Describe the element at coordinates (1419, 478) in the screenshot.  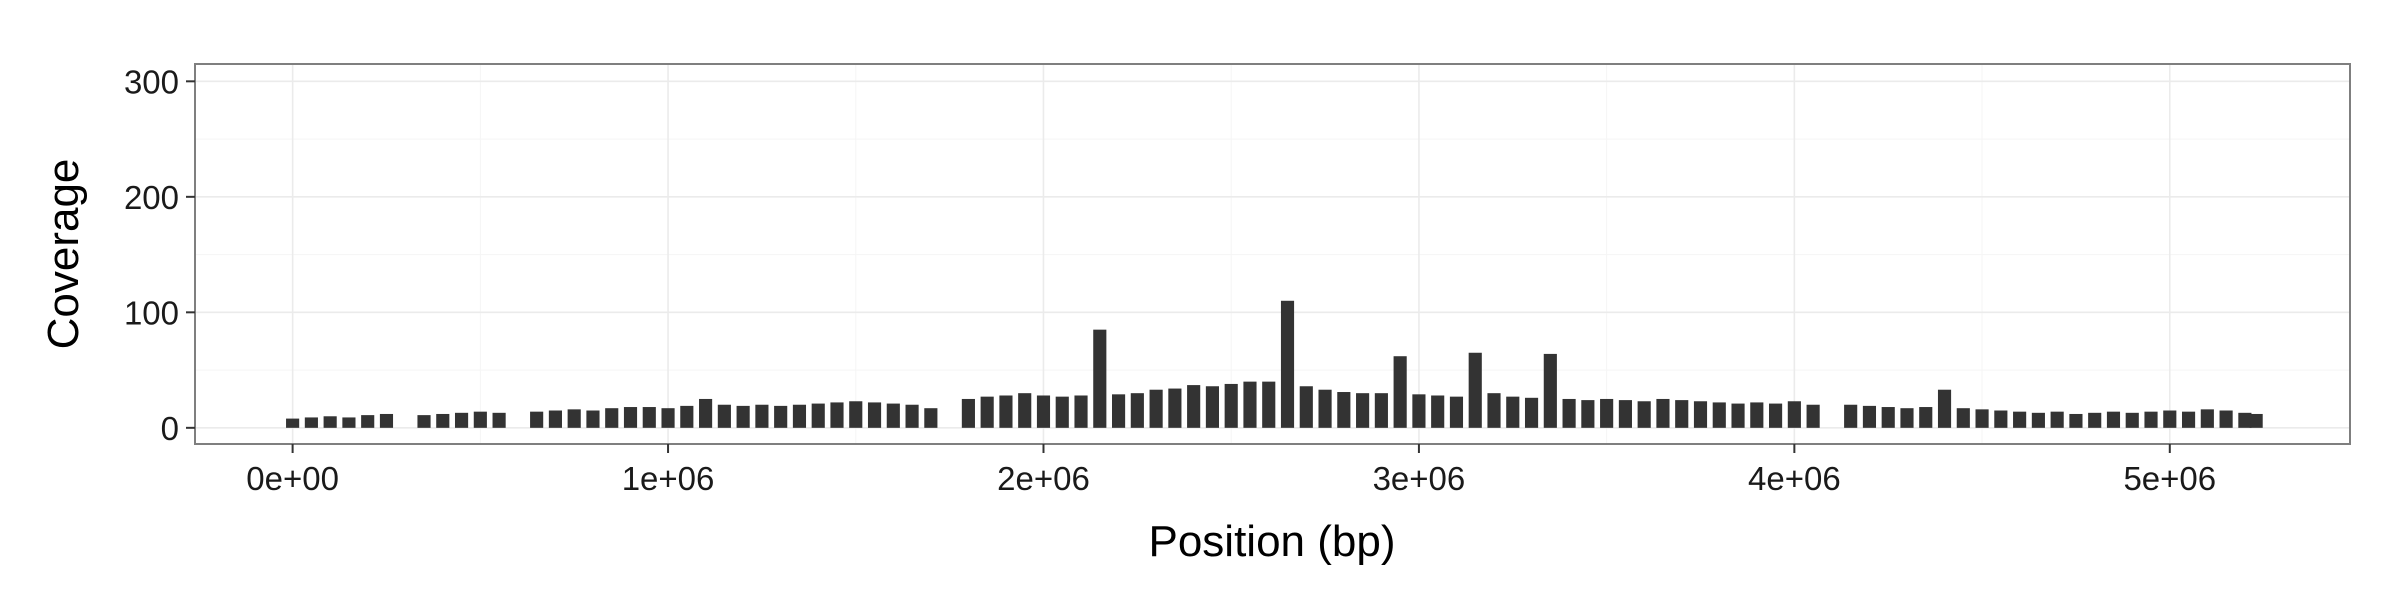
I see `x-tick-label: 3e+06` at that location.